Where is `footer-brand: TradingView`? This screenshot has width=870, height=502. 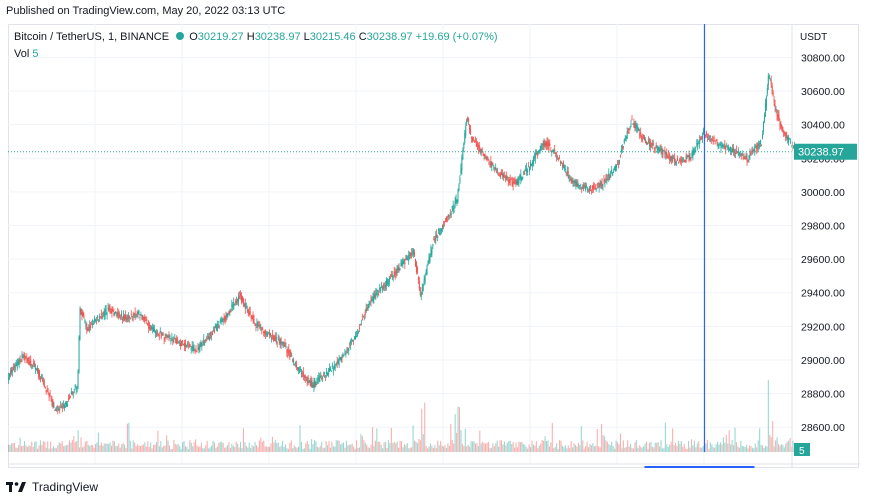 footer-brand: TradingView is located at coordinates (65, 487).